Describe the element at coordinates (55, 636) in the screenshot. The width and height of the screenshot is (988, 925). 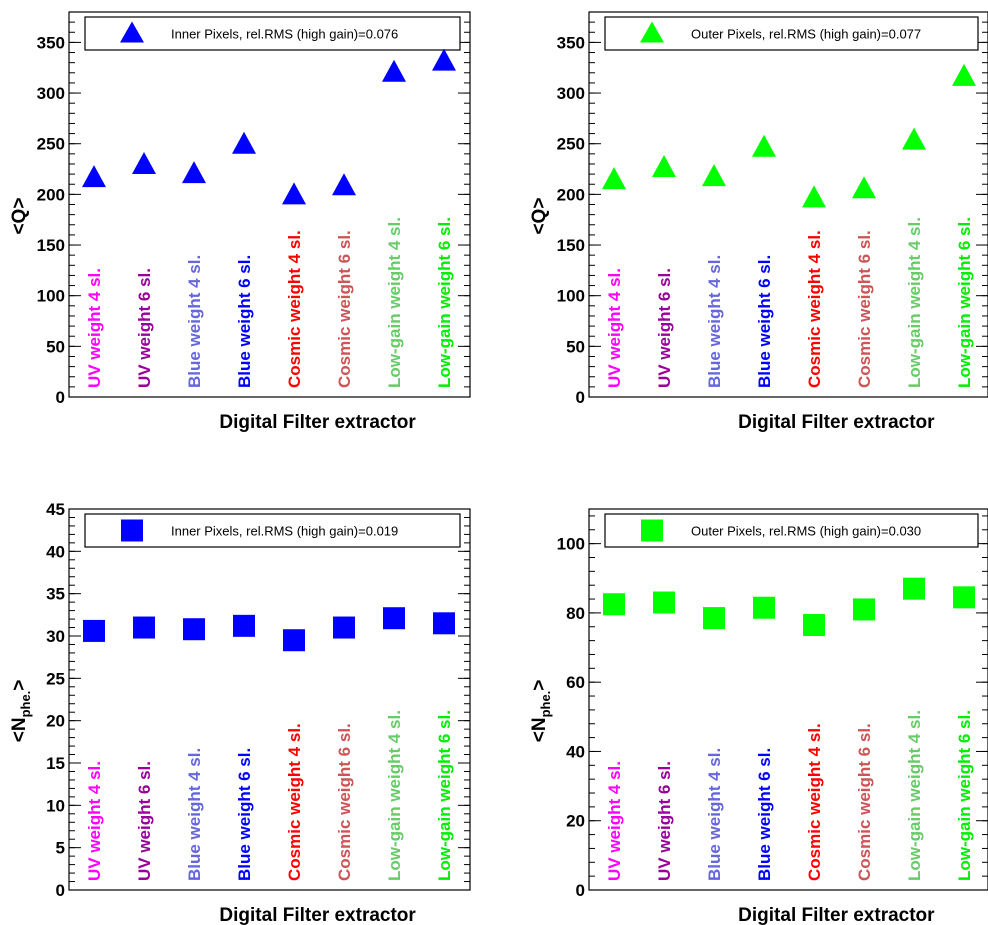
I see `y-tick-label: 30` at that location.